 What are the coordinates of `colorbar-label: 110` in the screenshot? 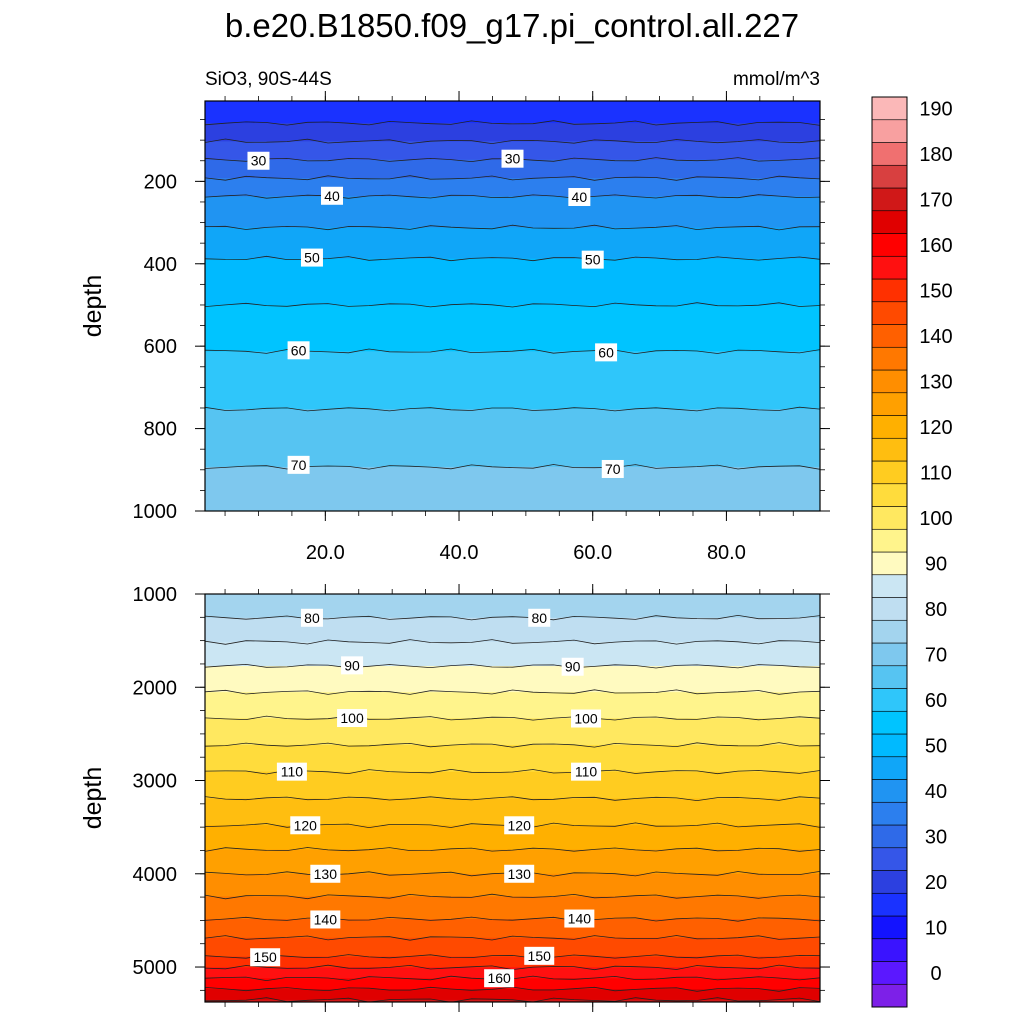 It's located at (936, 473).